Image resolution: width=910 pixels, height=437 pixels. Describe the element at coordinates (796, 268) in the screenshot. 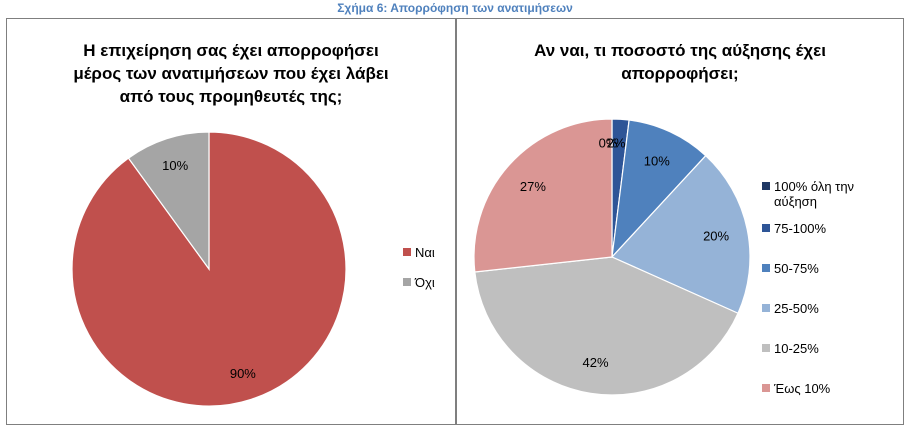

I see `legend-label: 50-75%` at that location.